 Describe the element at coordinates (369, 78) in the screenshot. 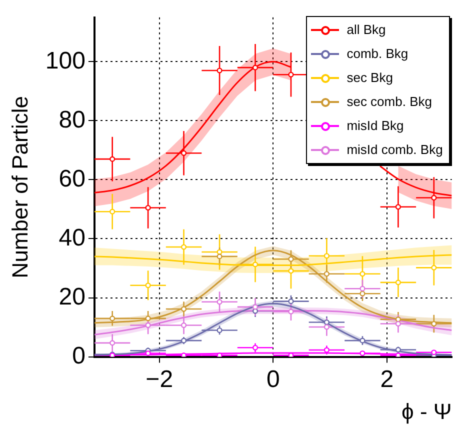

I see `legend-label: sec Bkg` at that location.